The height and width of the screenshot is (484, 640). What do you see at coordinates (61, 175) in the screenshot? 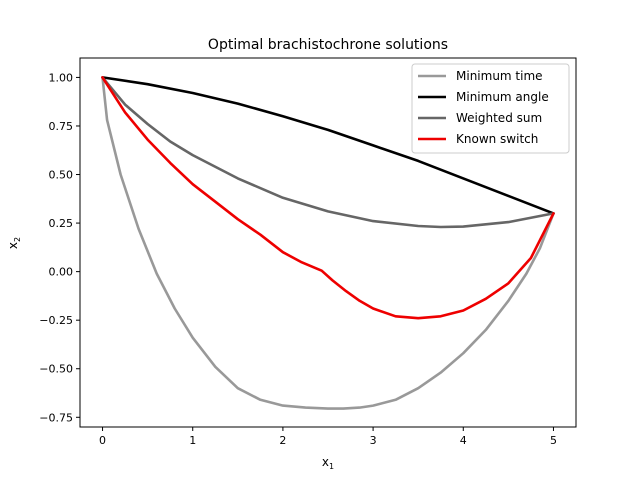
I see `y-tick-label: 0.50` at bounding box center [61, 175].